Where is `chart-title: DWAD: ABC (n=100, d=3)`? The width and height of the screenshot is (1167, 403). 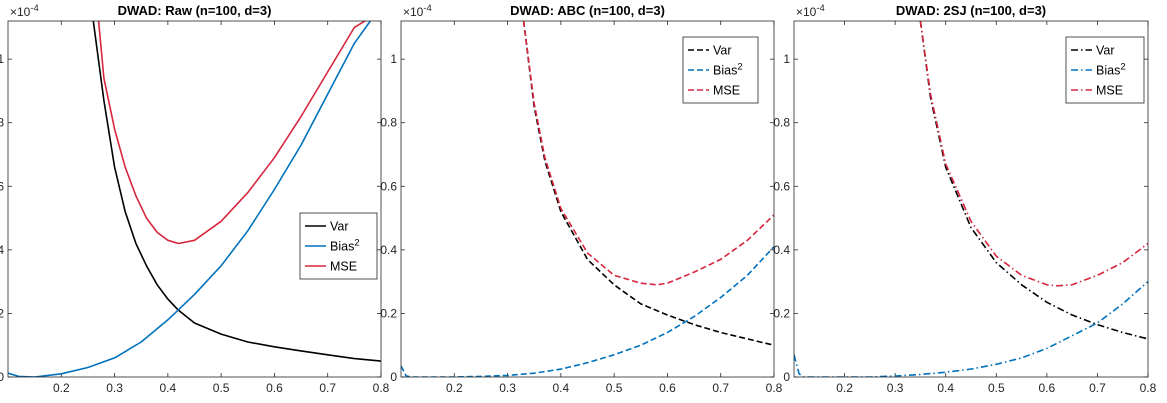
chart-title: DWAD: ABC (n=100, d=3) is located at coordinates (587, 10).